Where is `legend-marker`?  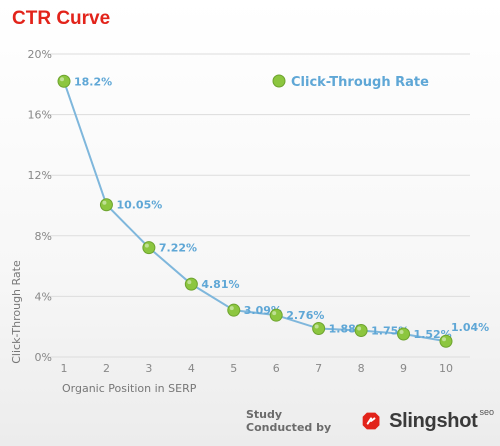
legend-marker is located at coordinates (279, 81).